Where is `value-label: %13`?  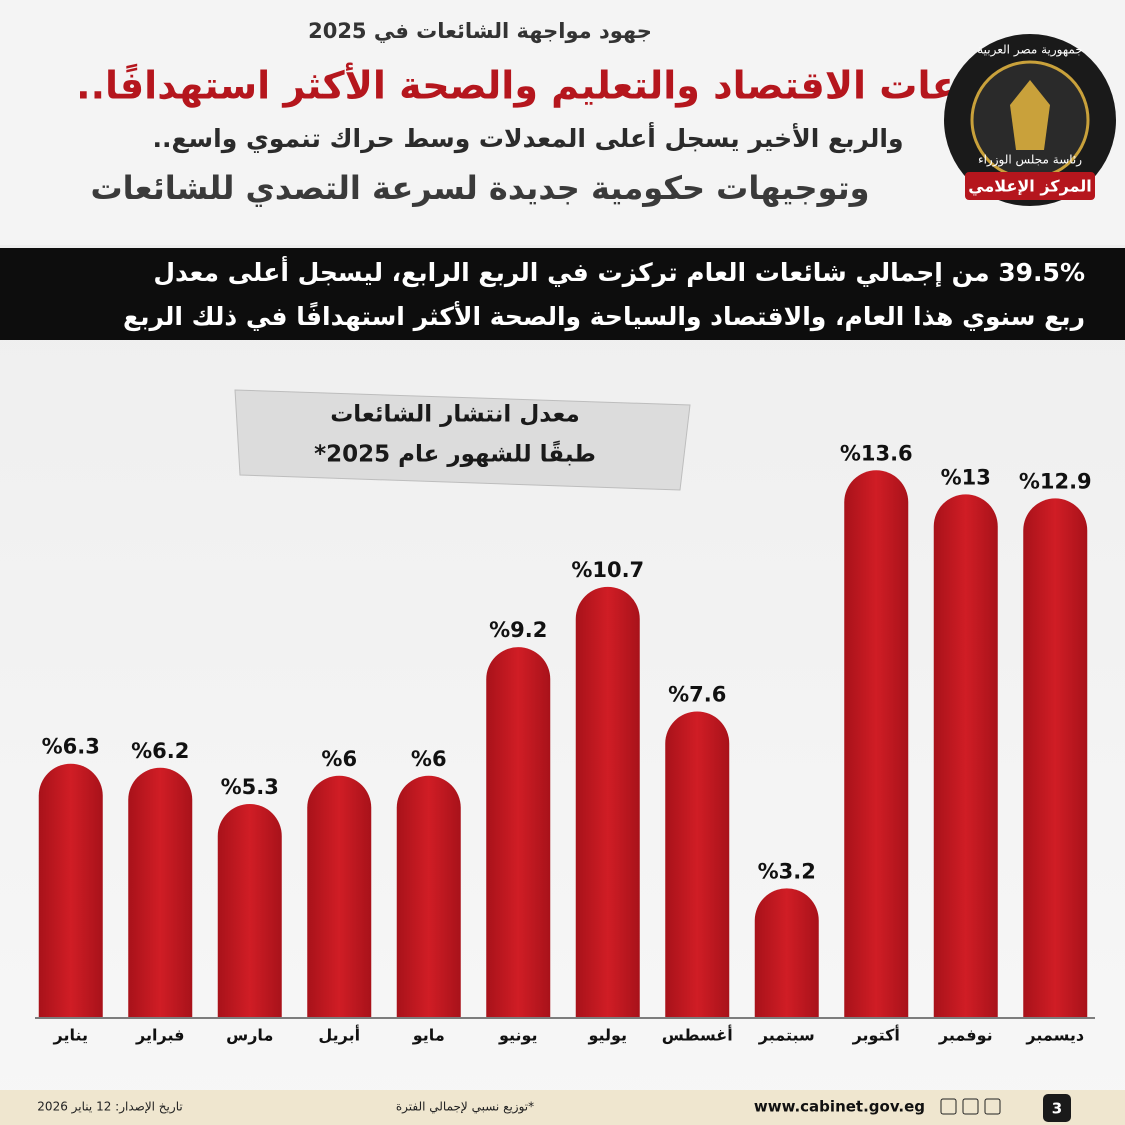 value-label: %13 is located at coordinates (966, 477).